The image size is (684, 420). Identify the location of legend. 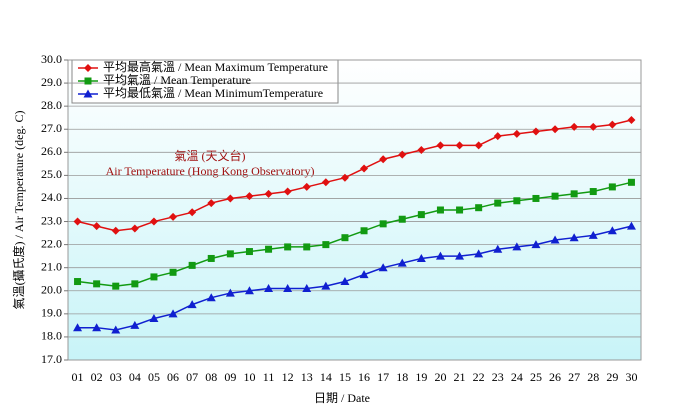
(205, 81).